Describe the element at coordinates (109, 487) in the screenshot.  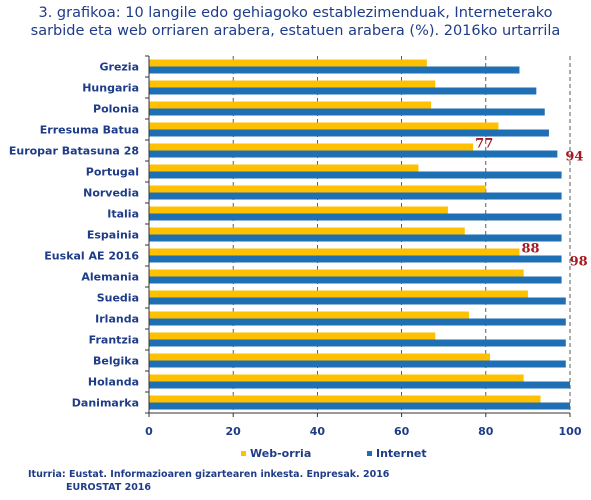
I see `source-line-2: EUROSTAT 2016` at that location.